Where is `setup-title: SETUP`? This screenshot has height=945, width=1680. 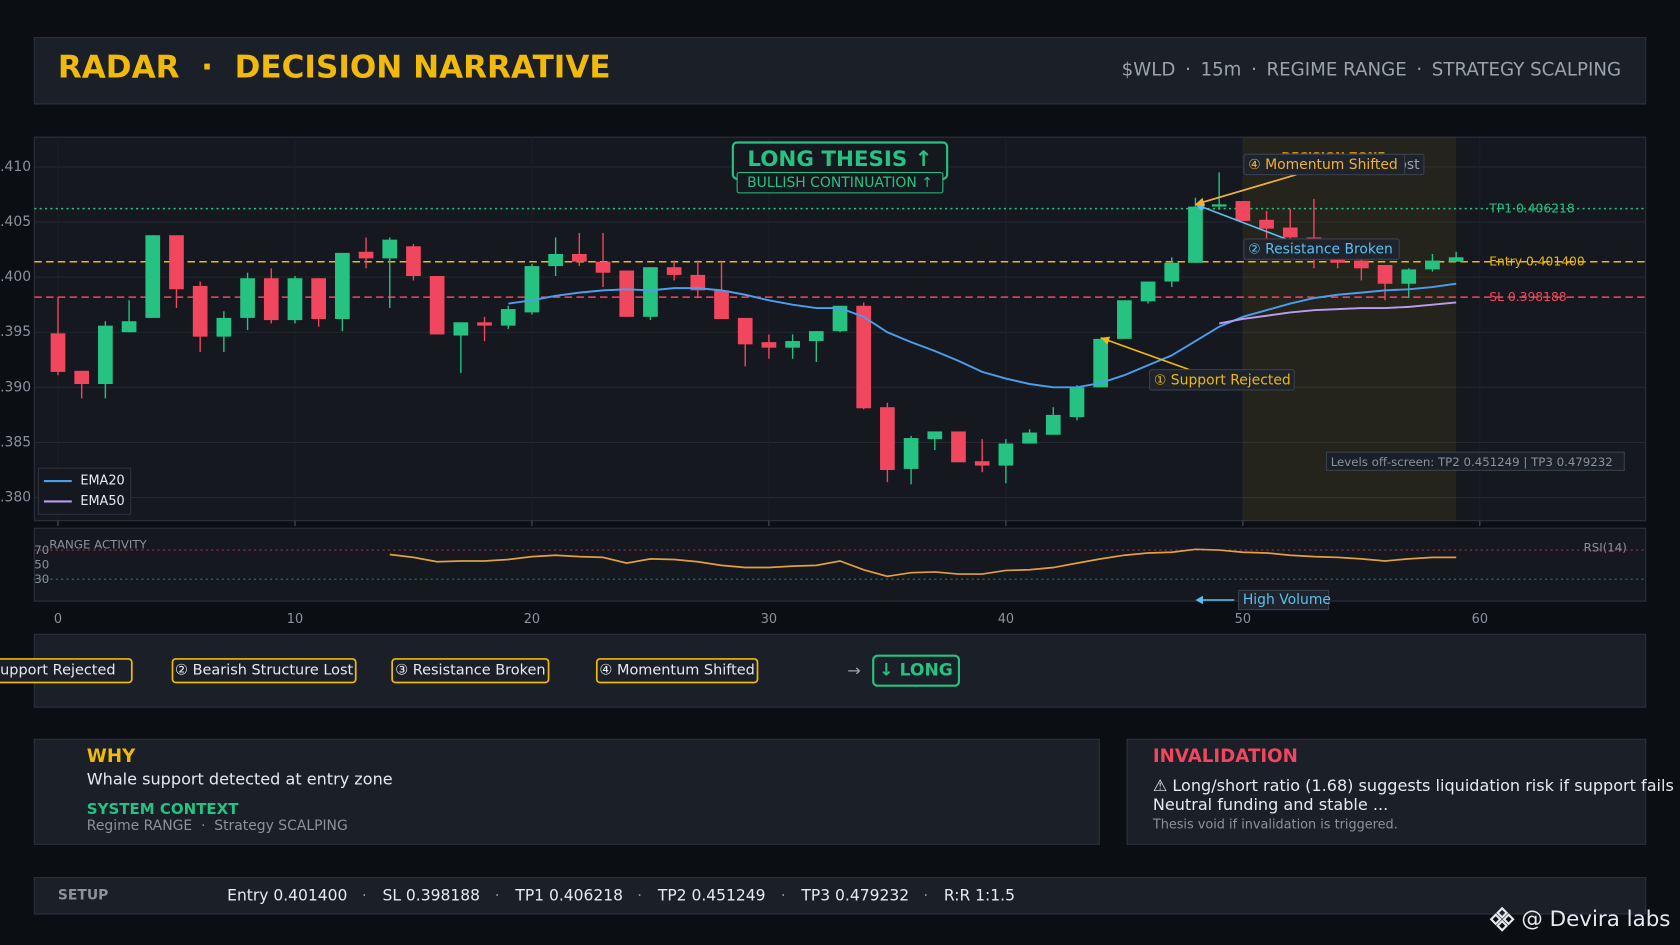
setup-title: SETUP is located at coordinates (83, 896).